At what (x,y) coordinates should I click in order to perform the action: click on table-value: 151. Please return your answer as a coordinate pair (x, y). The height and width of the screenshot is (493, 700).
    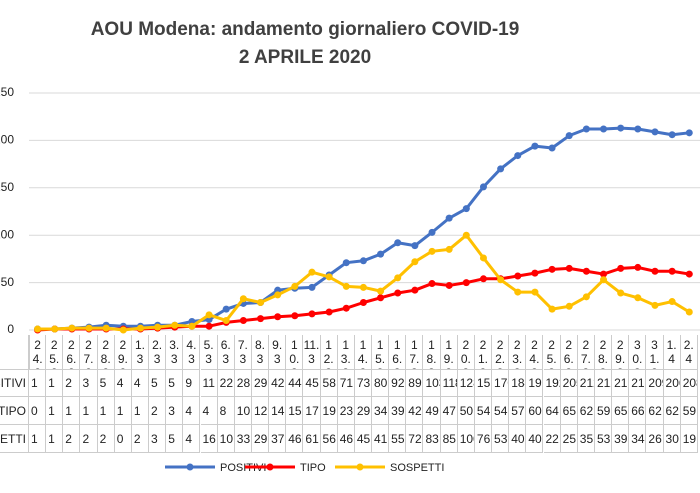
    Looking at the image, I should click on (483, 383).